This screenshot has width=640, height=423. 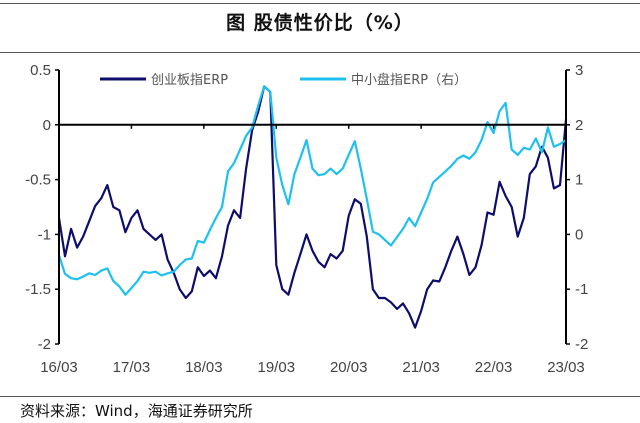 I want to click on right-tick-label: -2, so click(x=581, y=344).